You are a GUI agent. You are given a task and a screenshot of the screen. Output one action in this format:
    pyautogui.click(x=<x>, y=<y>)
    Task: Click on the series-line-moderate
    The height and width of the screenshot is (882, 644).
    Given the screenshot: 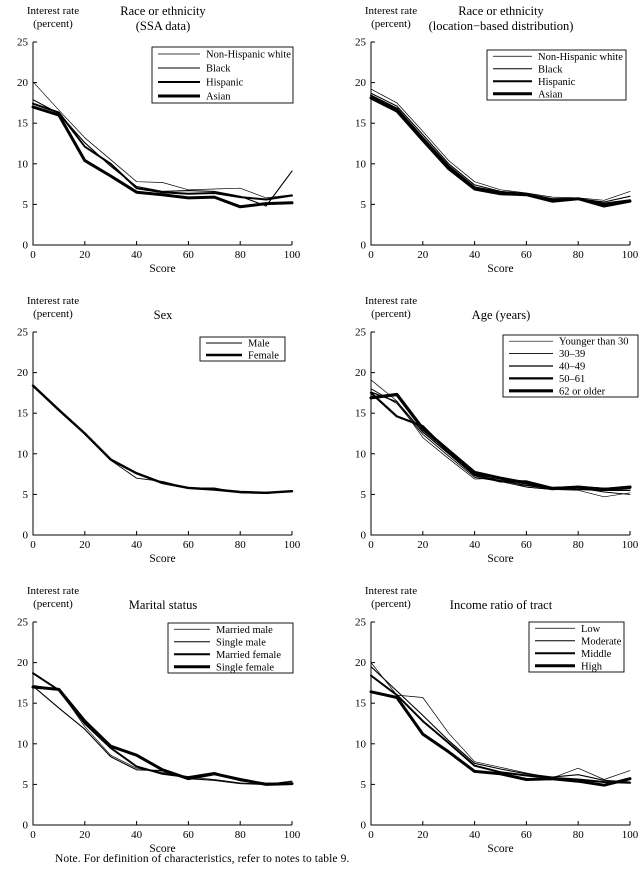 What is the action you would take?
    pyautogui.click(x=500, y=724)
    